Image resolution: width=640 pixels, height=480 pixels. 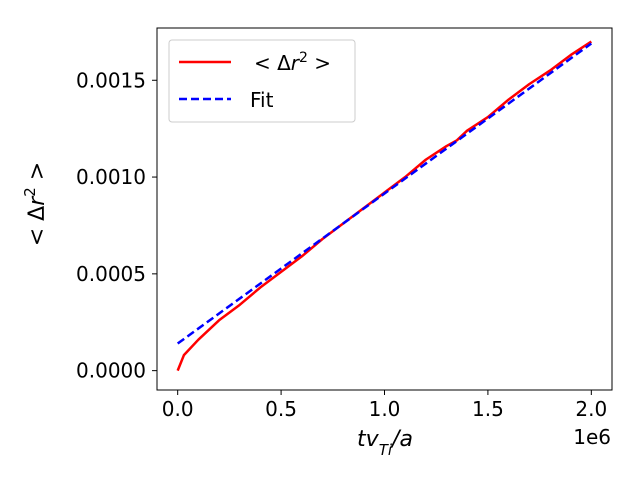 What do you see at coordinates (116, 225) in the screenshot?
I see `y-axis: 0.0000 0.0005 0.0010 0.0015` at bounding box center [116, 225].